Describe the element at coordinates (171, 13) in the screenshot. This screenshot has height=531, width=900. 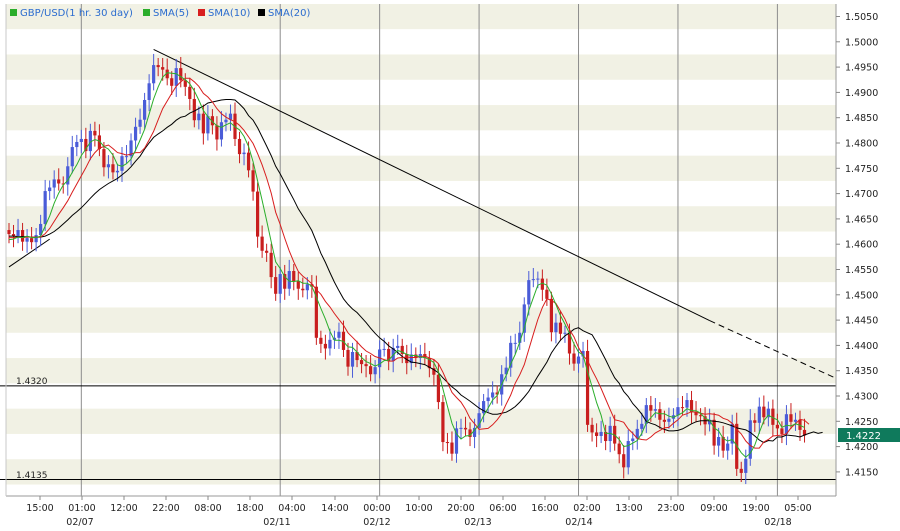
I see `legend-sma5: SMA(5)` at that location.